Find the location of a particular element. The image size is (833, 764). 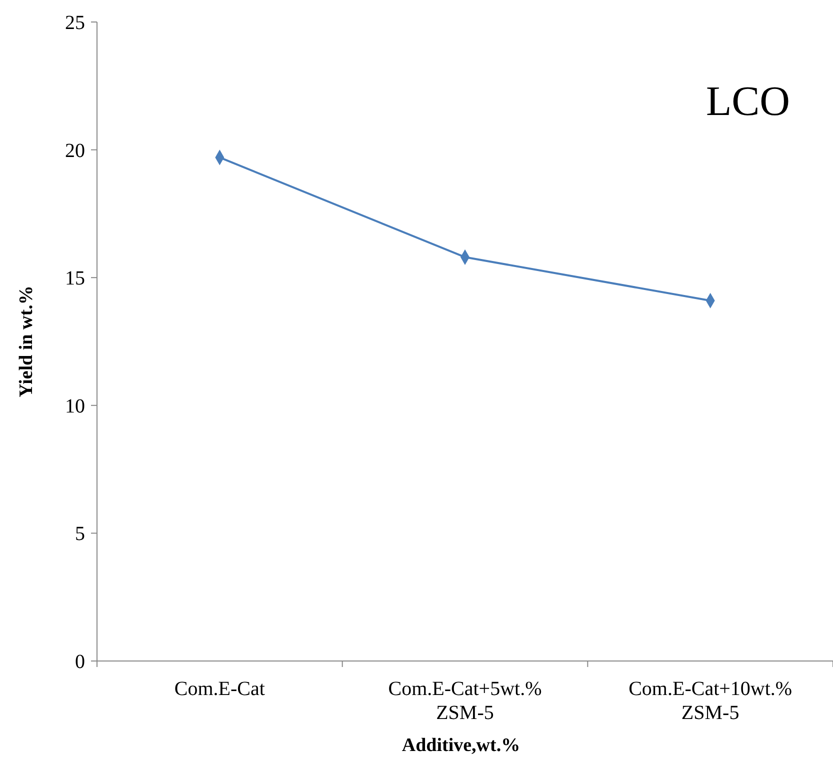

x-tick-label: Com.E-Cat+10wt.% ZSM-5 is located at coordinates (710, 701).